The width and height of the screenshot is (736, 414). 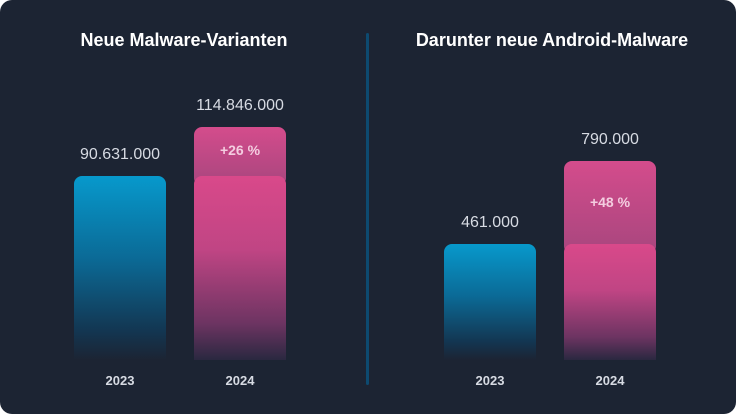 What do you see at coordinates (610, 140) in the screenshot?
I see `value-label-2024: 790.000` at bounding box center [610, 140].